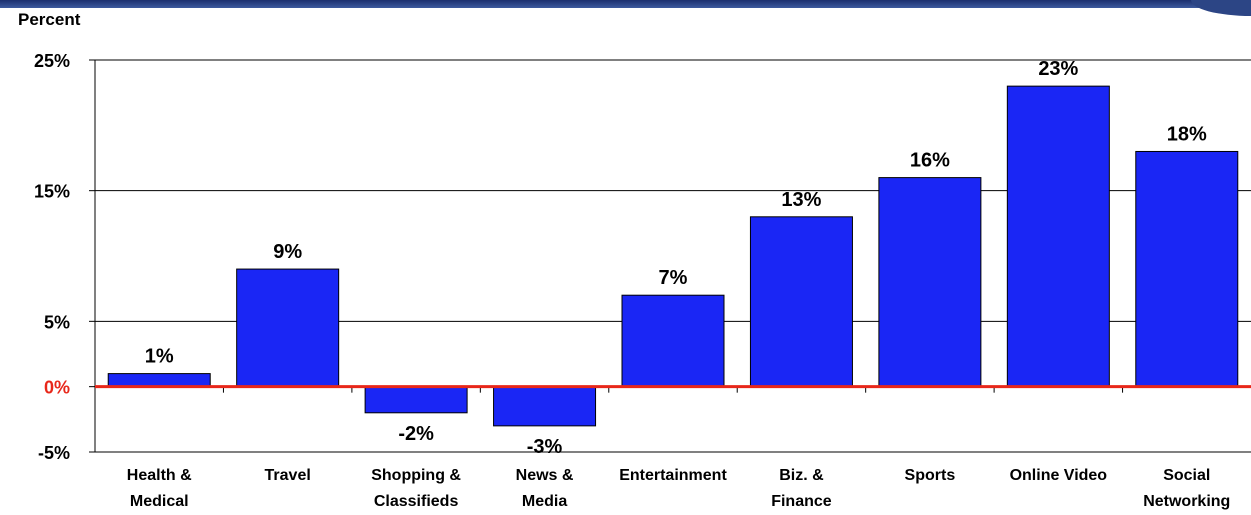 The image size is (1251, 515). What do you see at coordinates (288, 475) in the screenshot?
I see `x-category-label: Travel` at bounding box center [288, 475].